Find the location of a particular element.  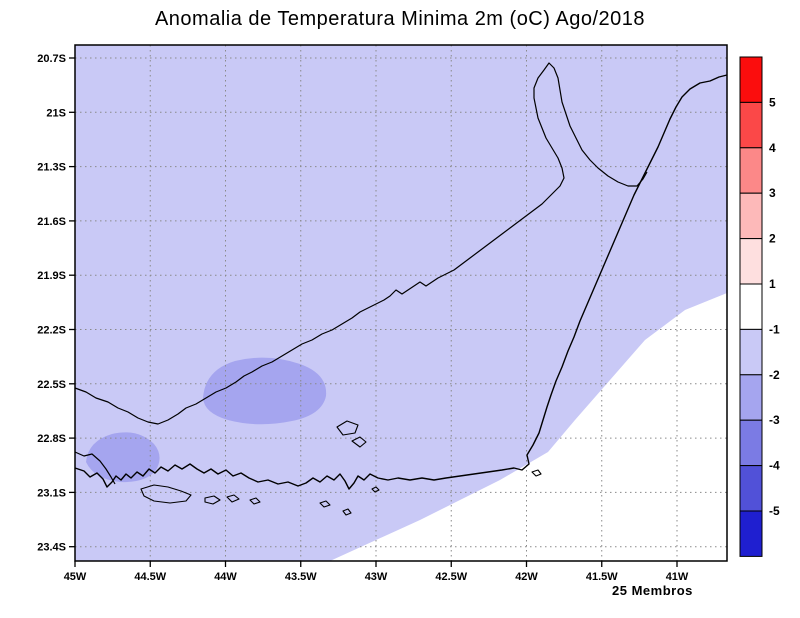

x-tick-label: 43.5W is located at coordinates (301, 577).